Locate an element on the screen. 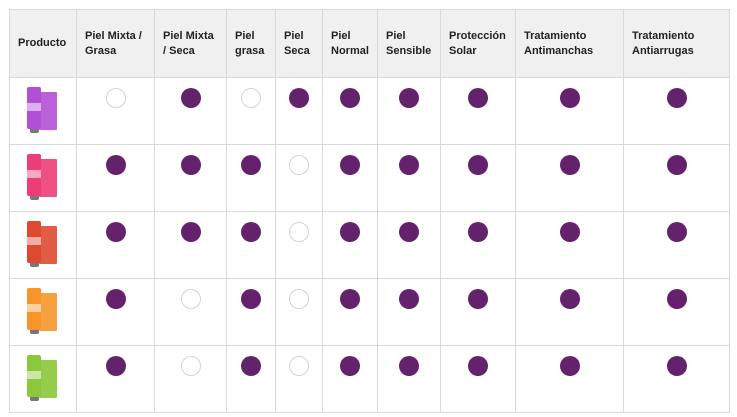  column-header: Piel Normal is located at coordinates (350, 43).